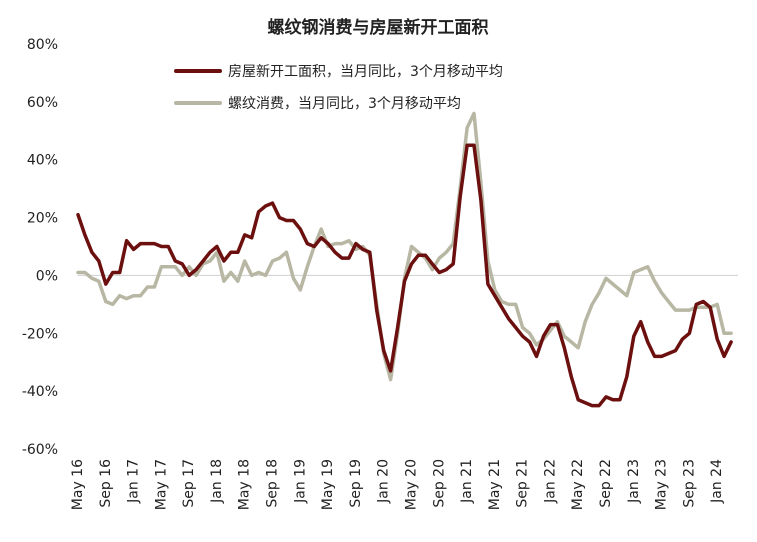 The height and width of the screenshot is (542, 757). What do you see at coordinates (300, 481) in the screenshot?
I see `x-tick-label: Jan 19` at bounding box center [300, 481].